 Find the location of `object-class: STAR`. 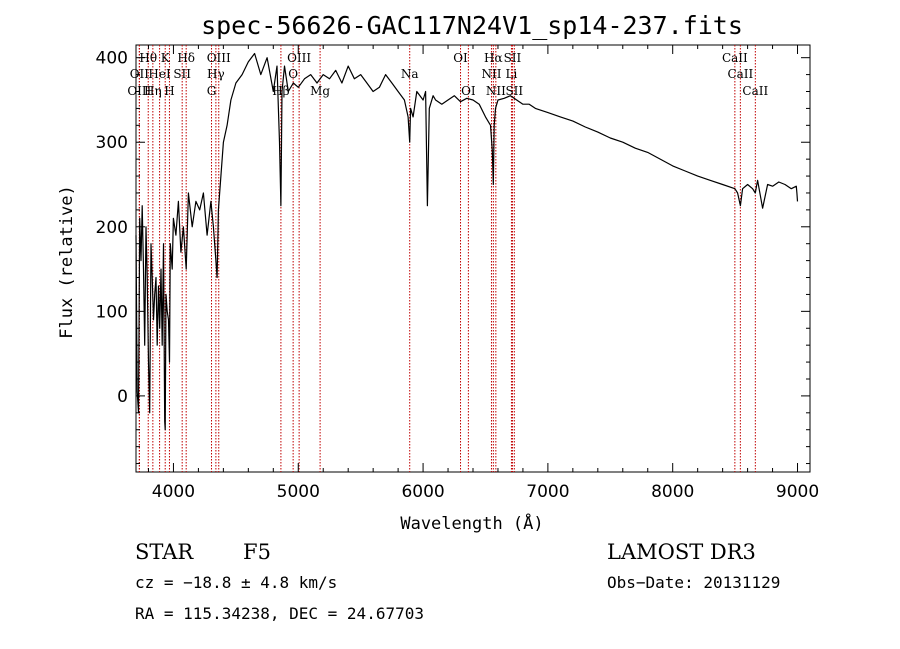

object-class: STAR is located at coordinates (164, 552).